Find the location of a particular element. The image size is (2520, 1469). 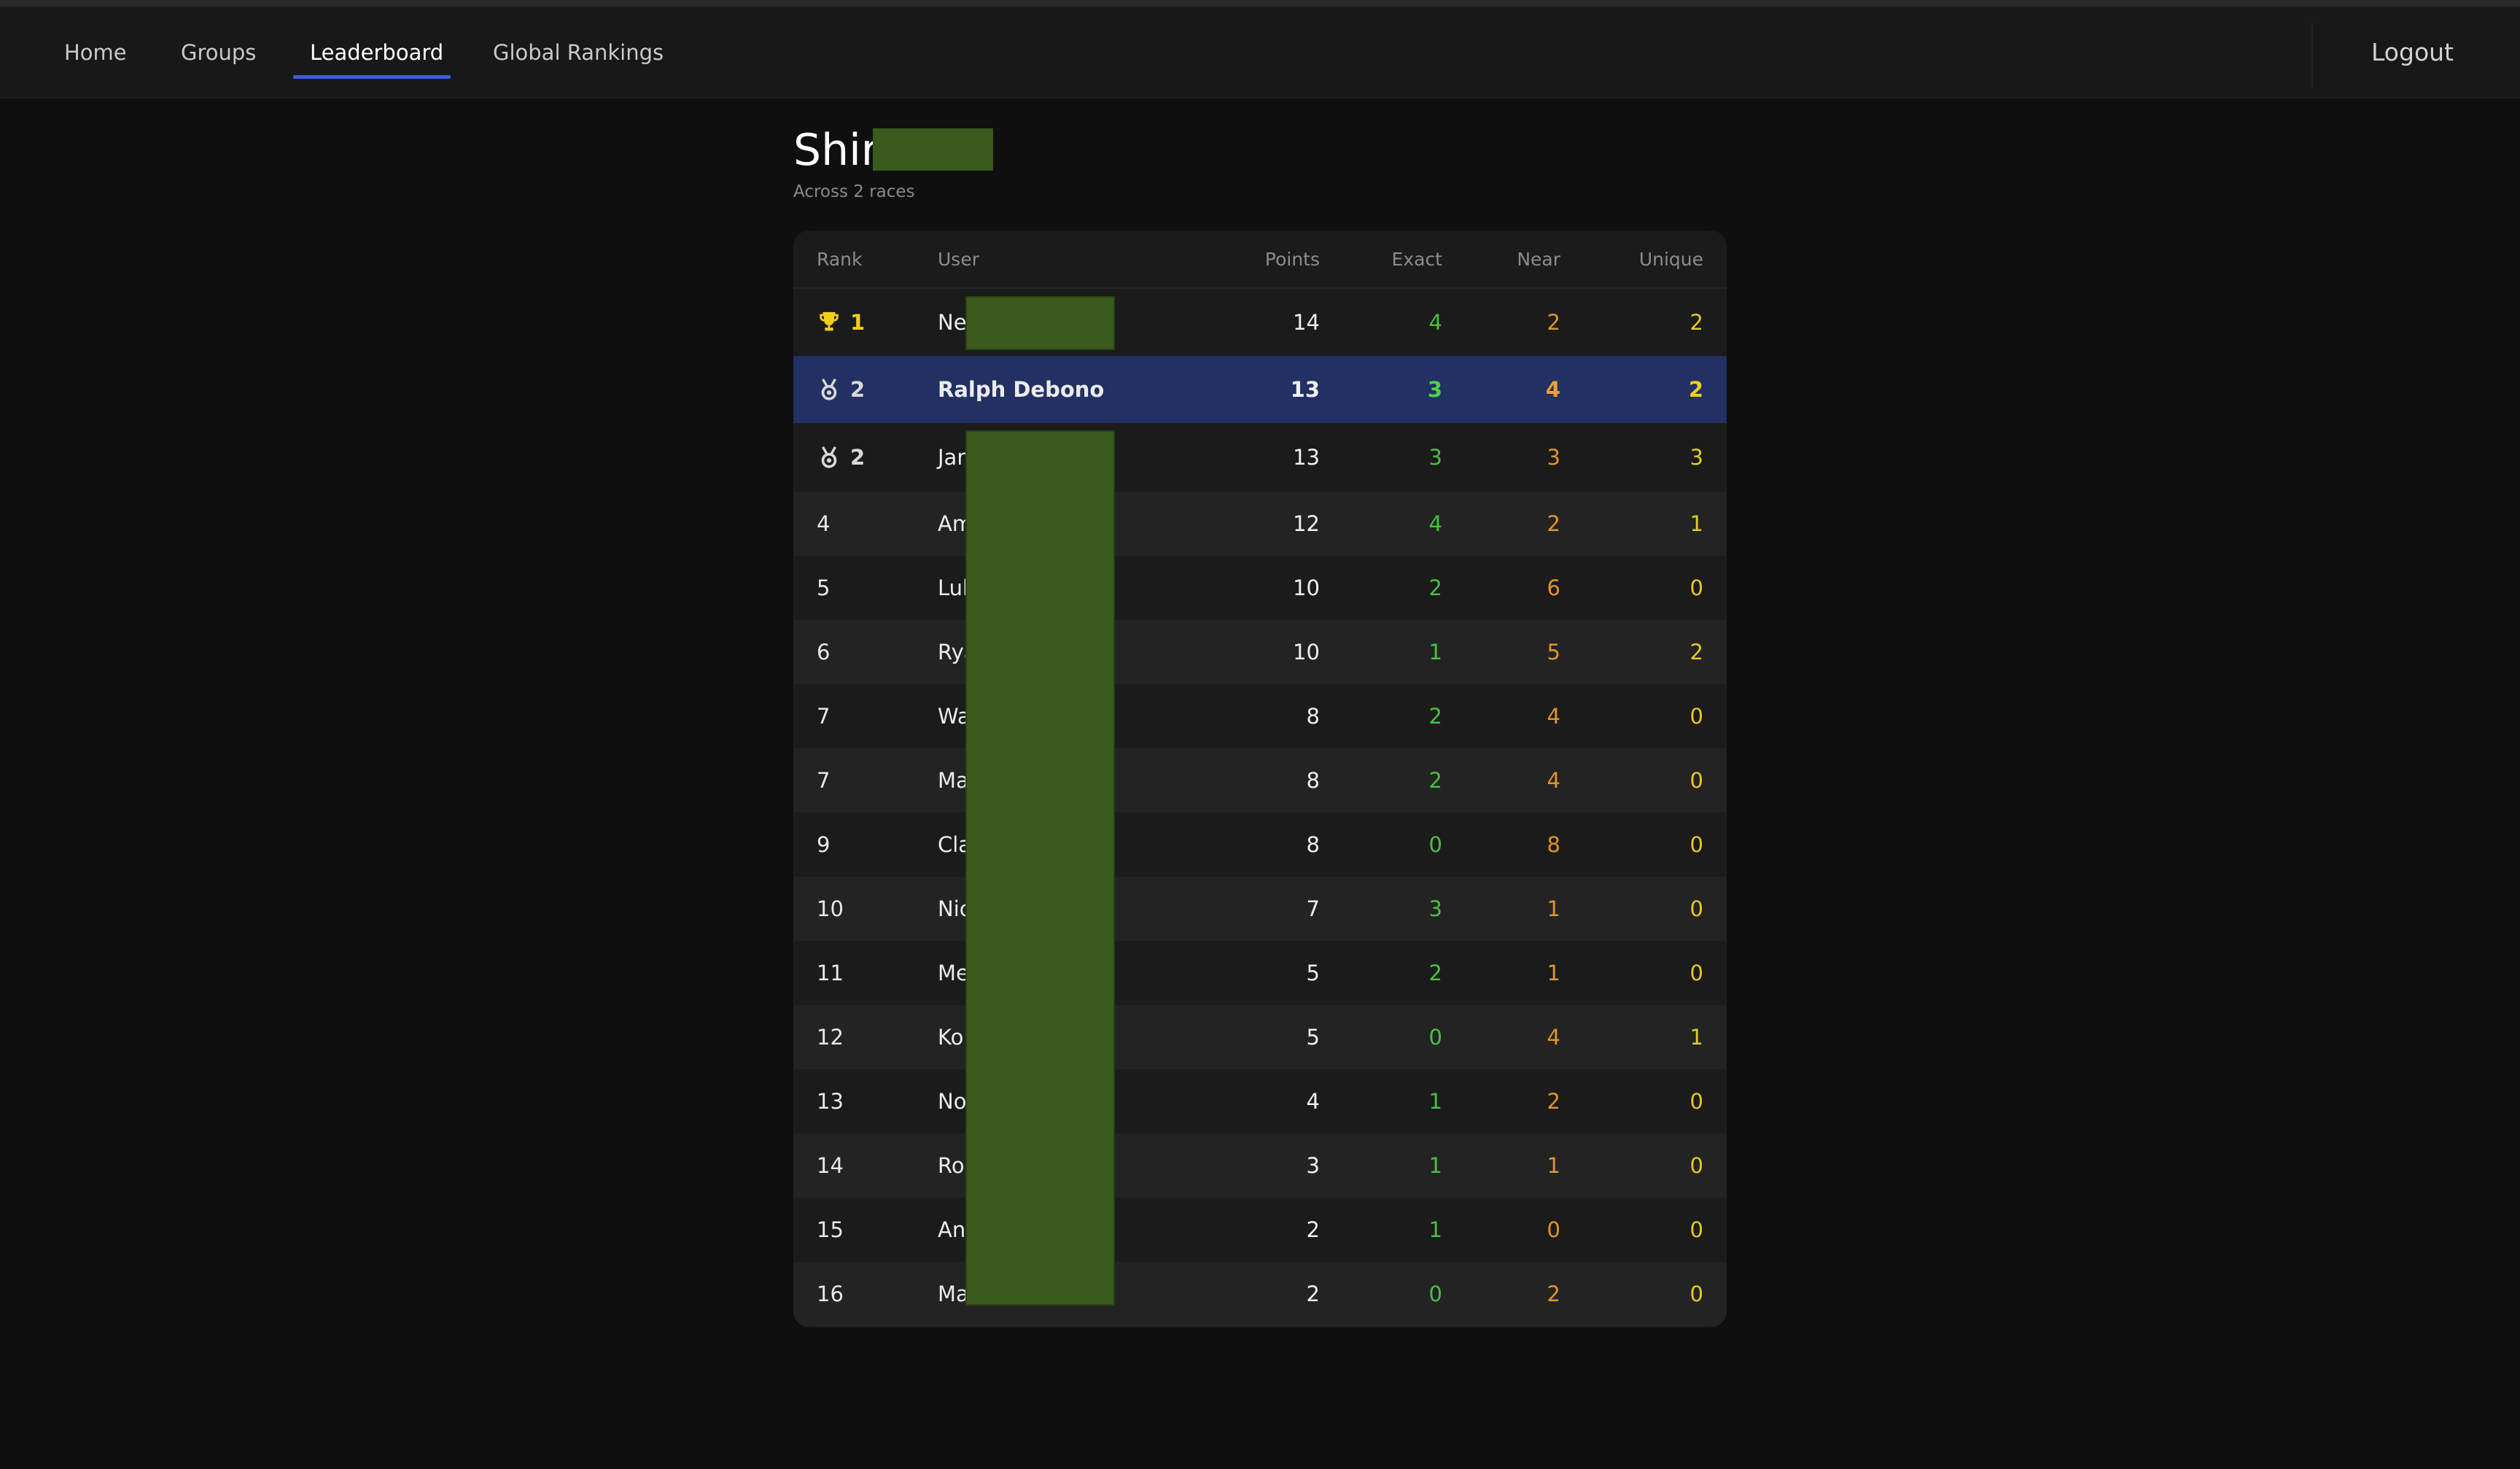

nav-leaderboard: Leaderboard is located at coordinates (377, 52).